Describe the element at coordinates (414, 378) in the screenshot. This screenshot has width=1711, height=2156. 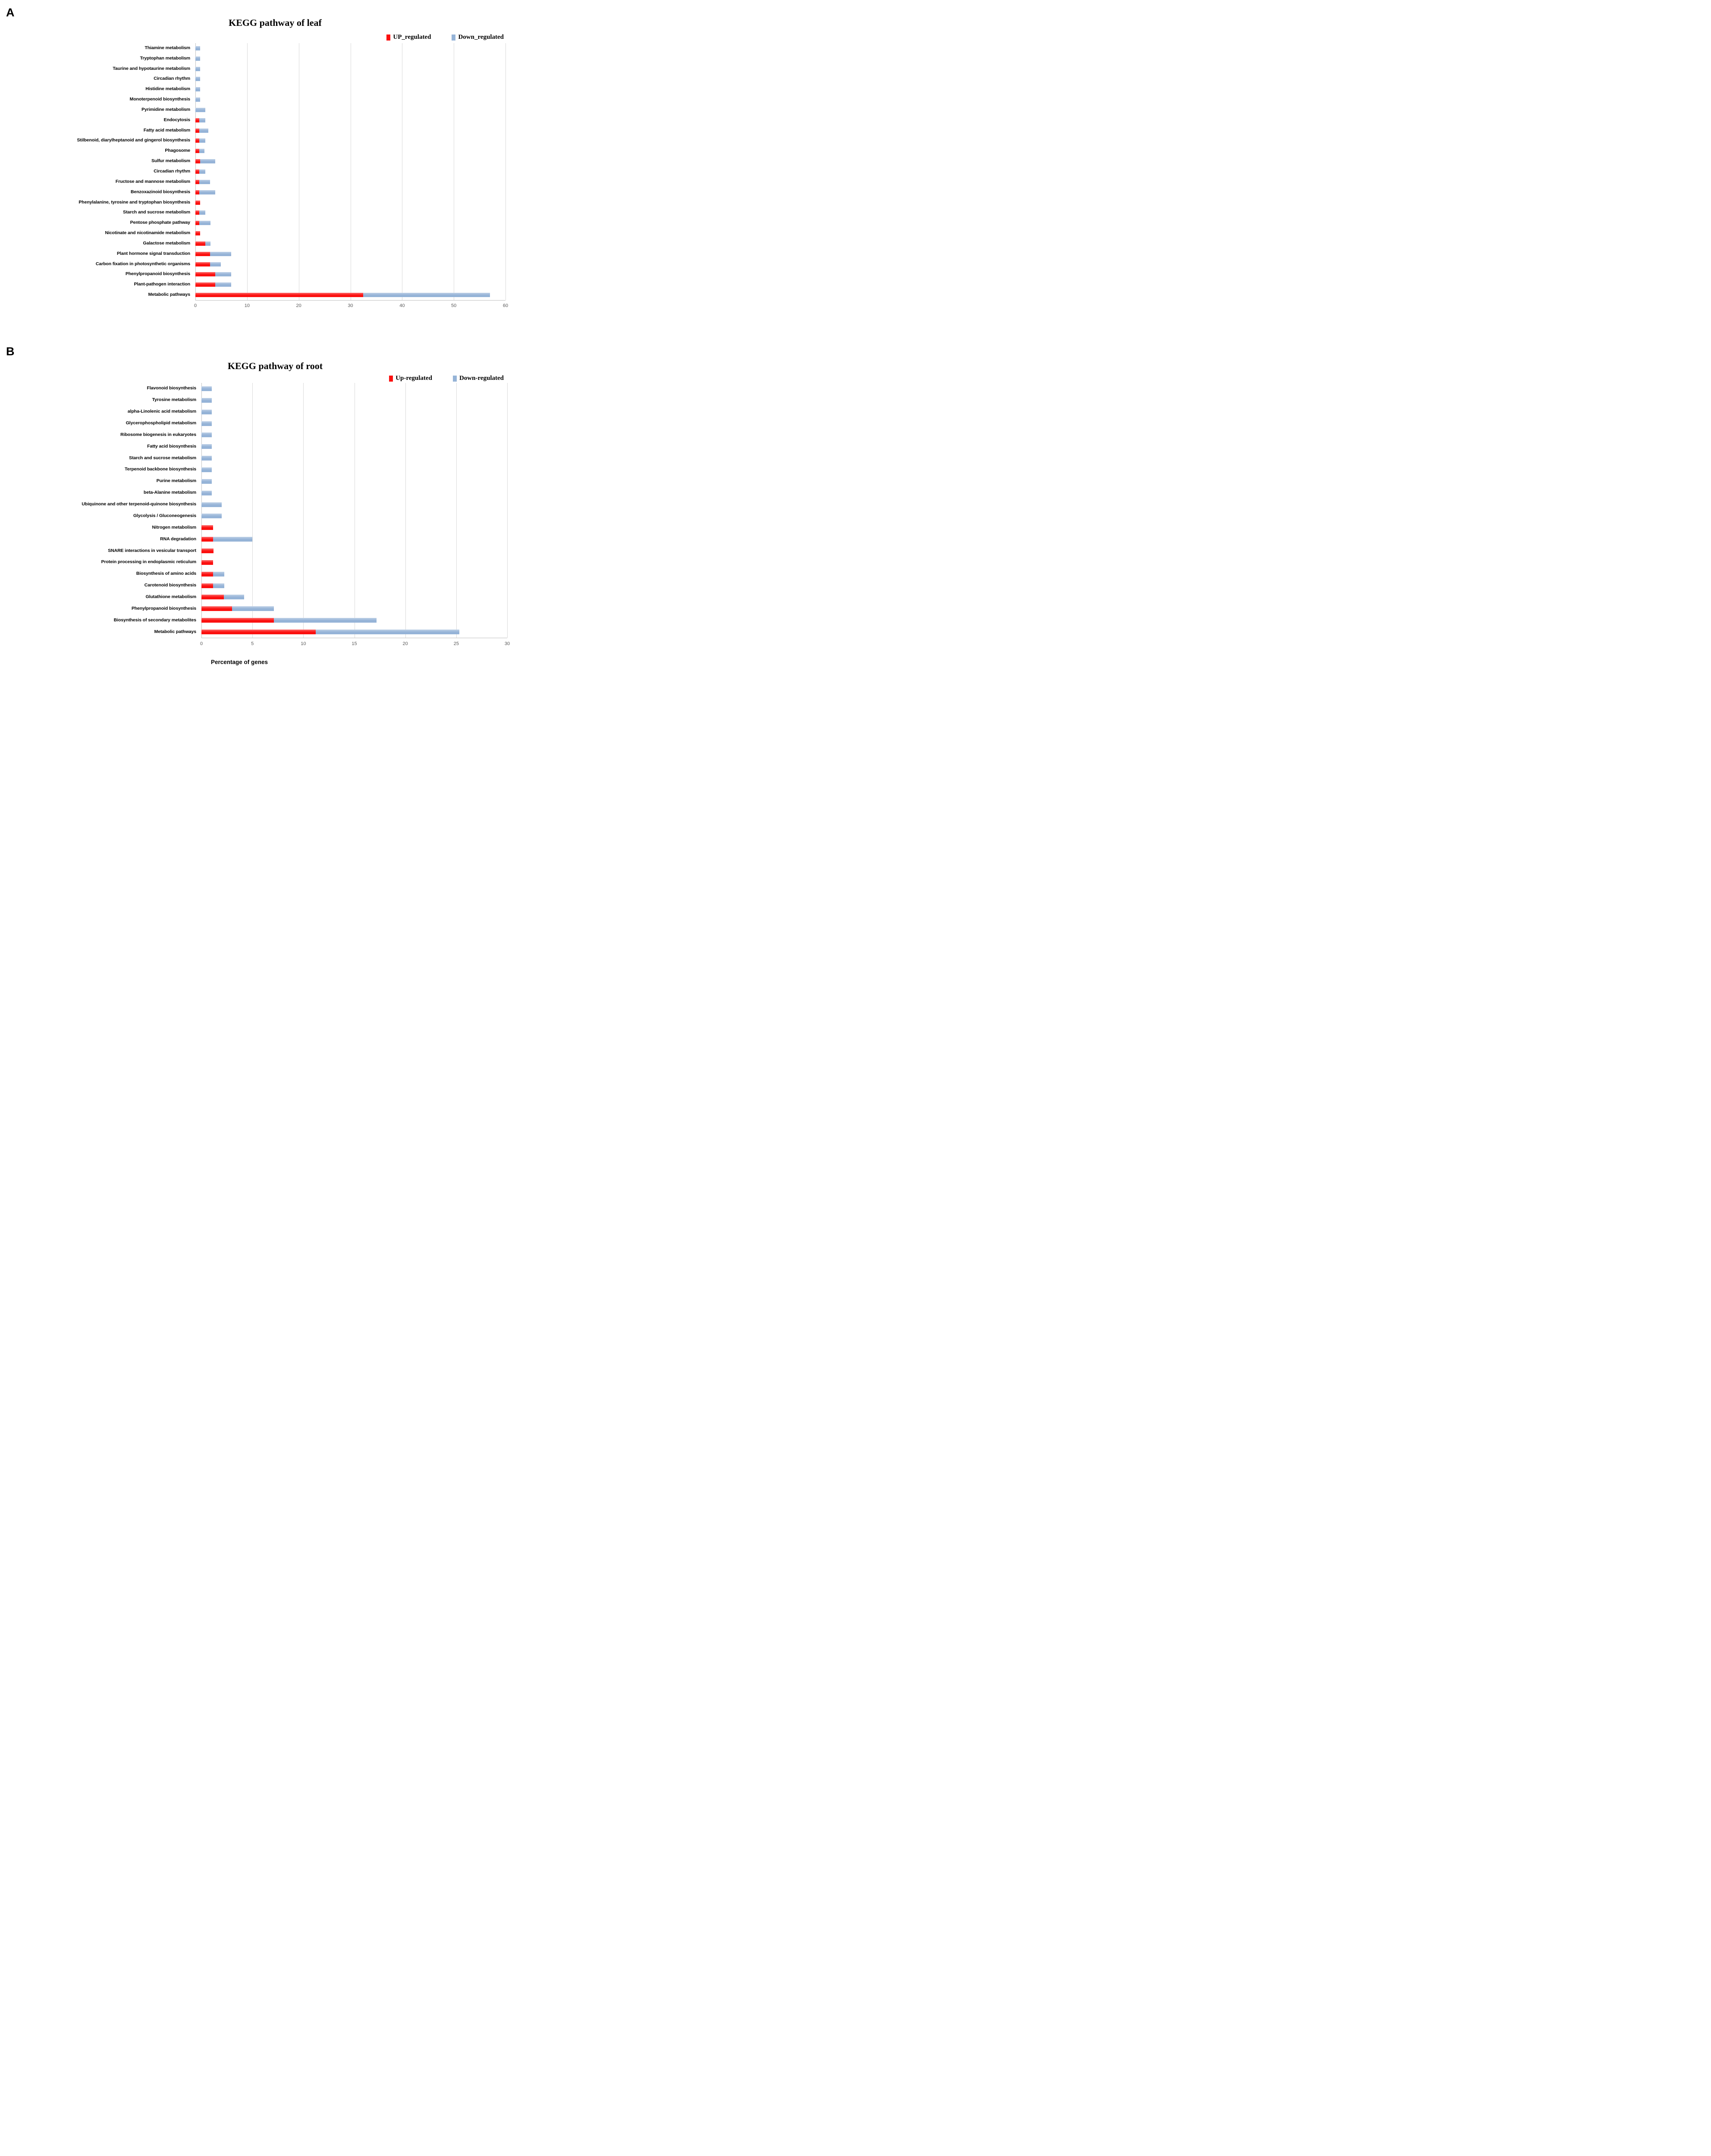
I see `legend-up-label-root: Up-regulated` at that location.